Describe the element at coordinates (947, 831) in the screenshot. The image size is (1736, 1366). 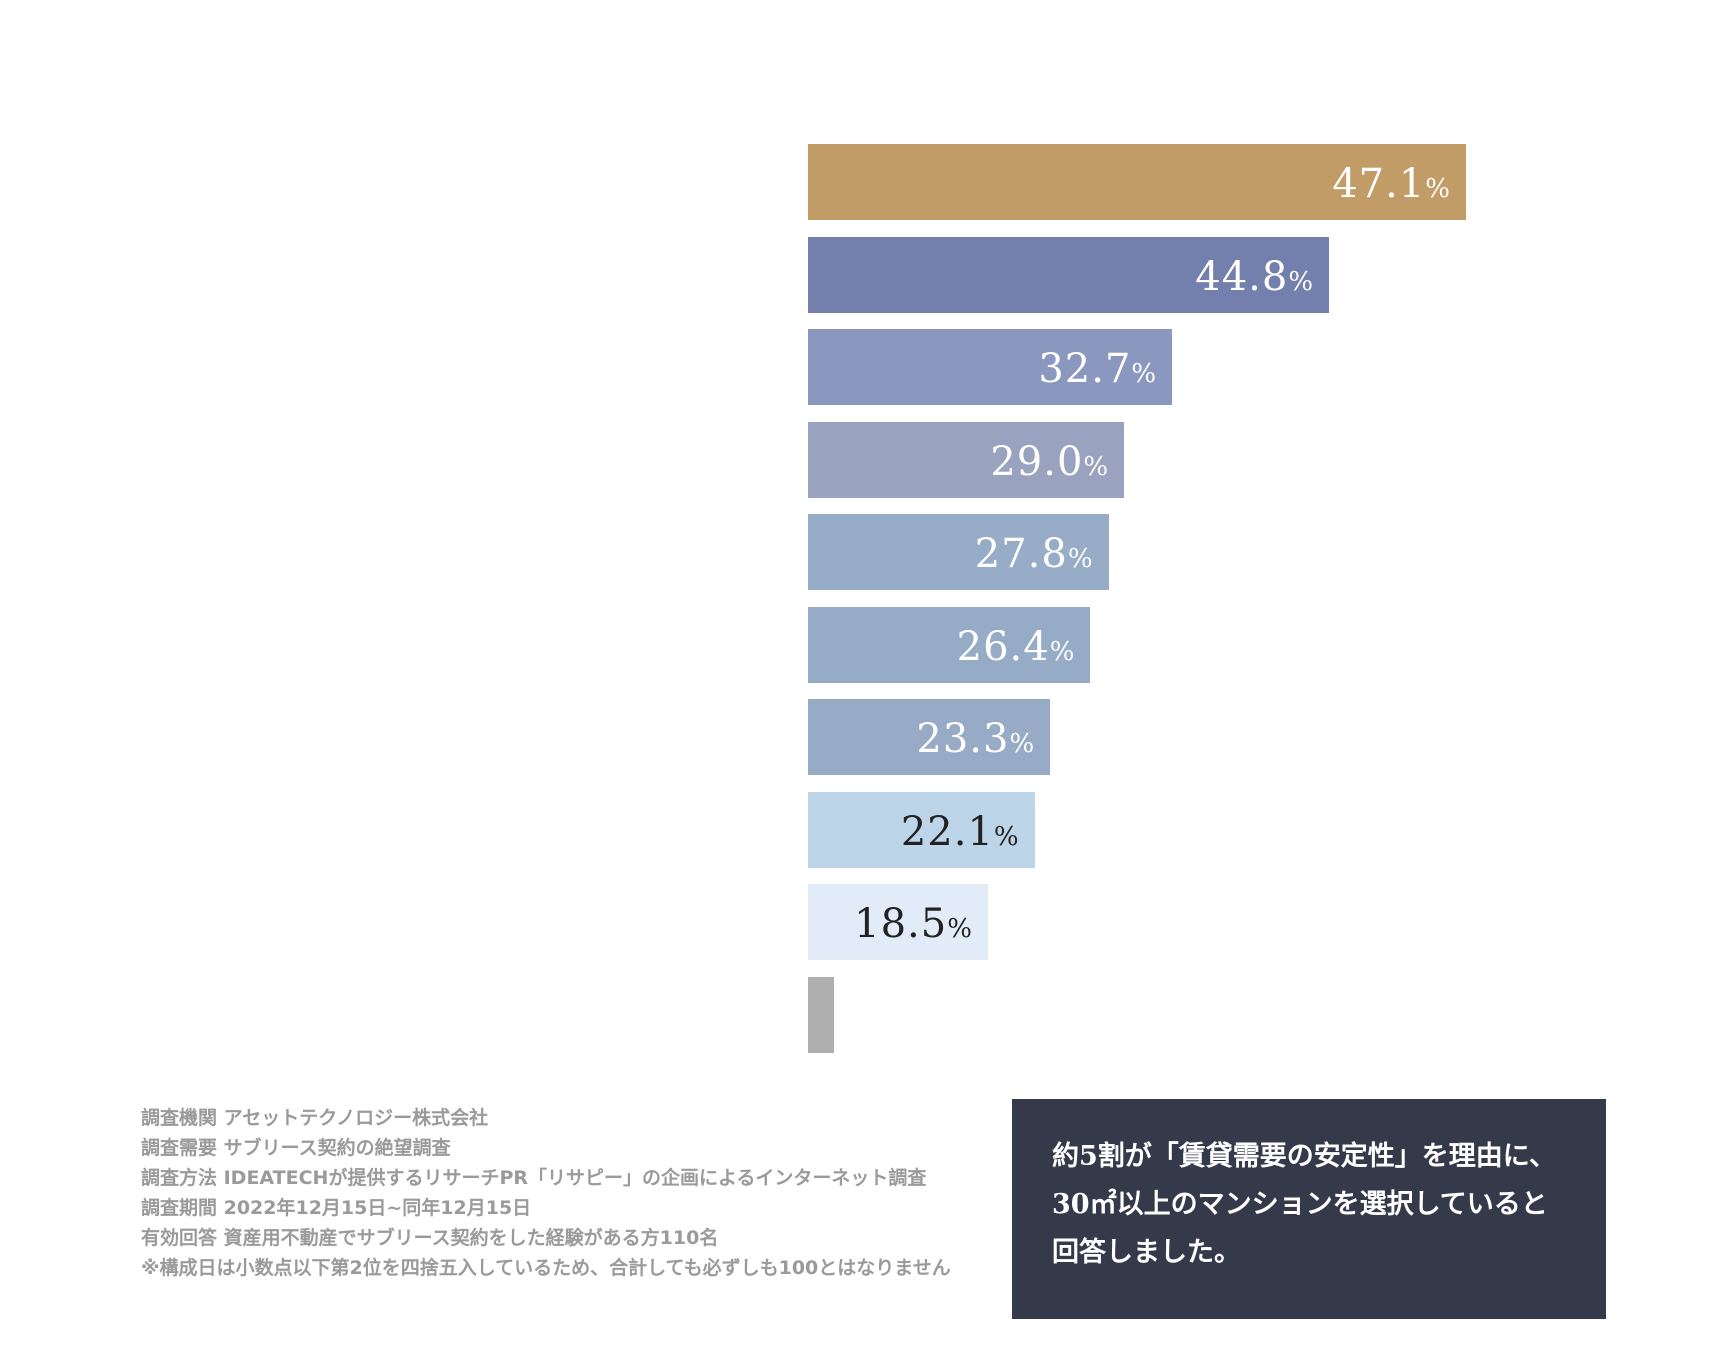
I see `bar-value: 22.1` at that location.